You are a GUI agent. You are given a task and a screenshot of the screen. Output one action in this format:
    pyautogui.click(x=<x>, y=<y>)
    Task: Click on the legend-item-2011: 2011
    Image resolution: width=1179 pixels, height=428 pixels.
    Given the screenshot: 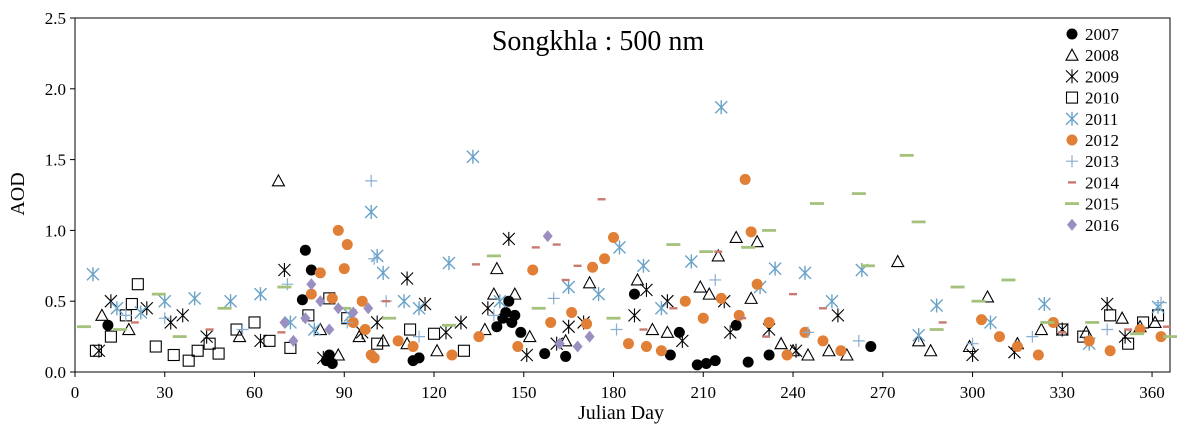 What is the action you would take?
    pyautogui.click(x=1091, y=119)
    